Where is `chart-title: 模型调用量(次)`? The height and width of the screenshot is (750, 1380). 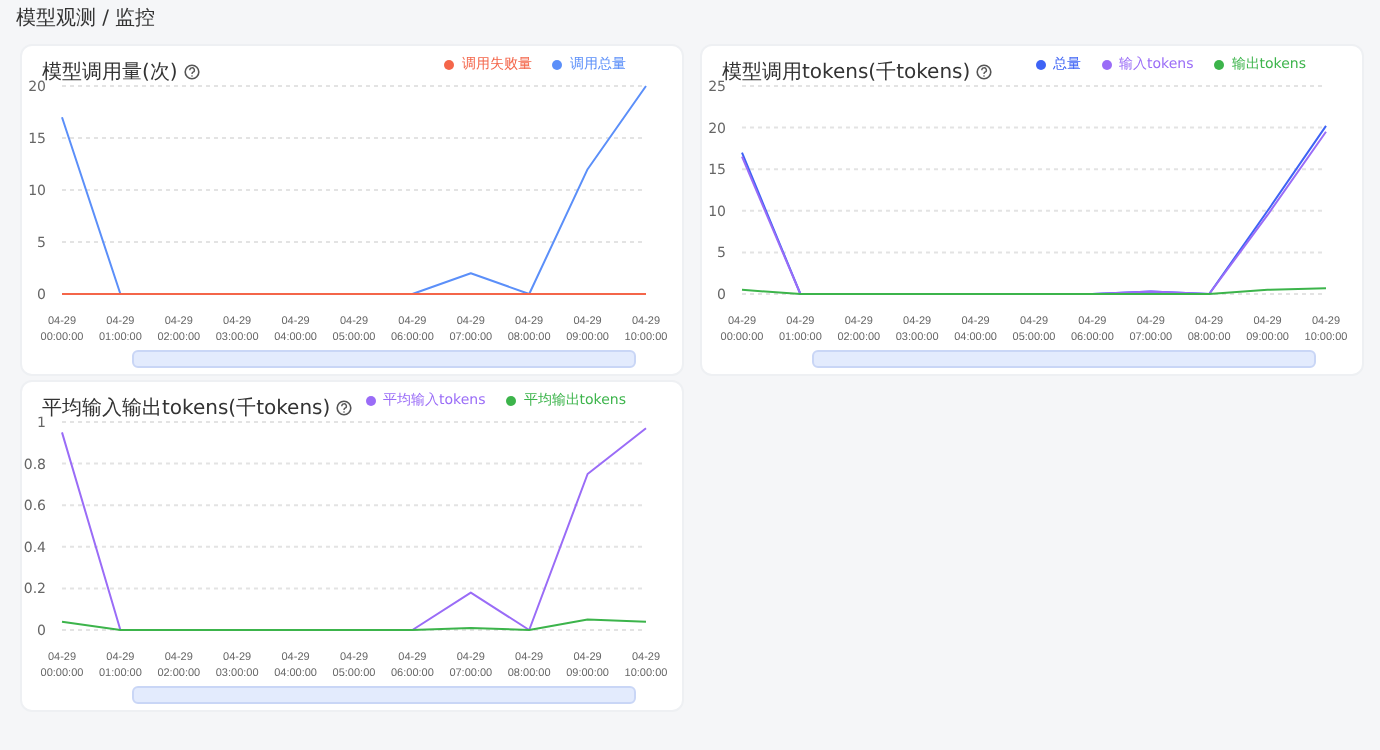
chart-title: 模型调用量(次) is located at coordinates (110, 71).